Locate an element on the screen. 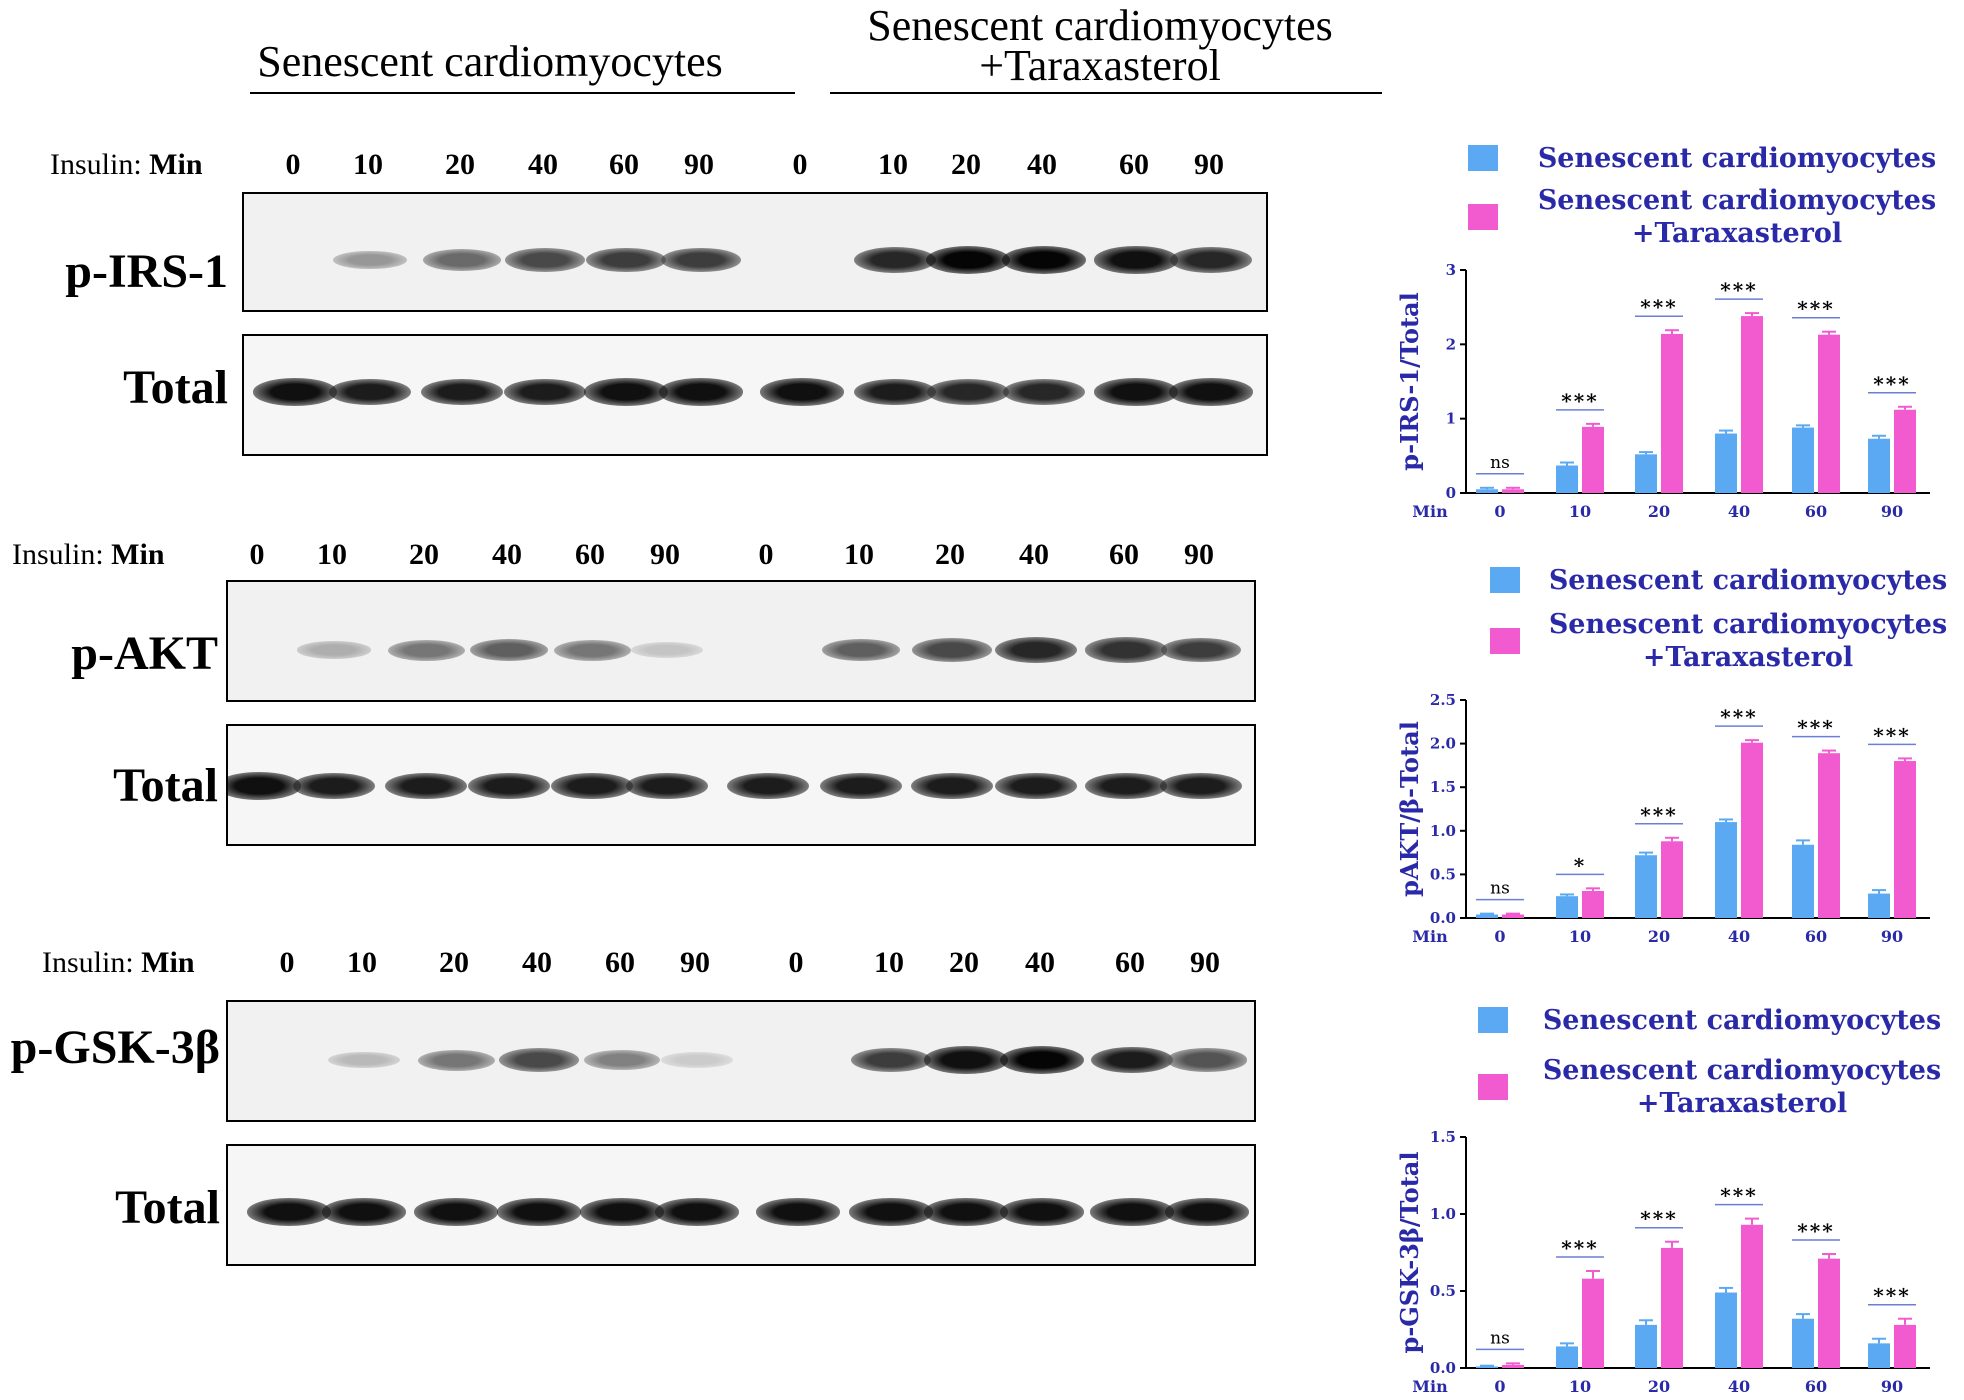 The width and height of the screenshot is (1964, 1400). x-tick-label: 90 is located at coordinates (1892, 936).